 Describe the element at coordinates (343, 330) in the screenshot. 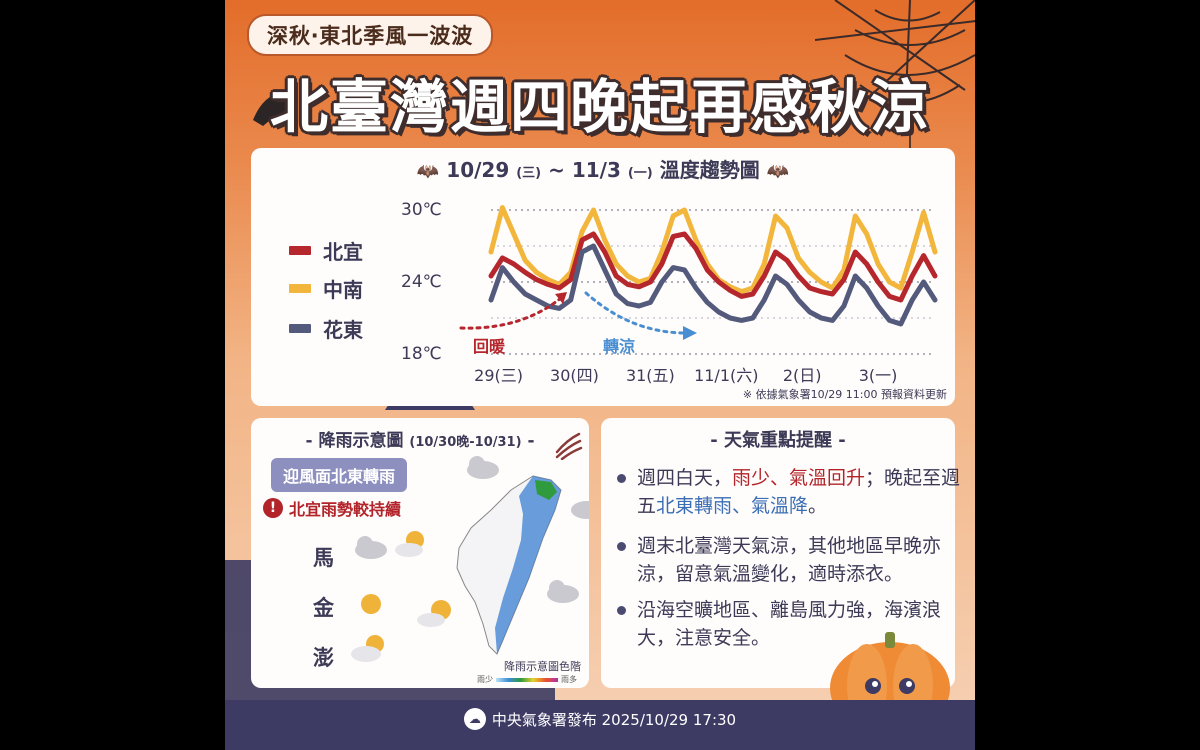

I see `legend-label: 花東` at that location.